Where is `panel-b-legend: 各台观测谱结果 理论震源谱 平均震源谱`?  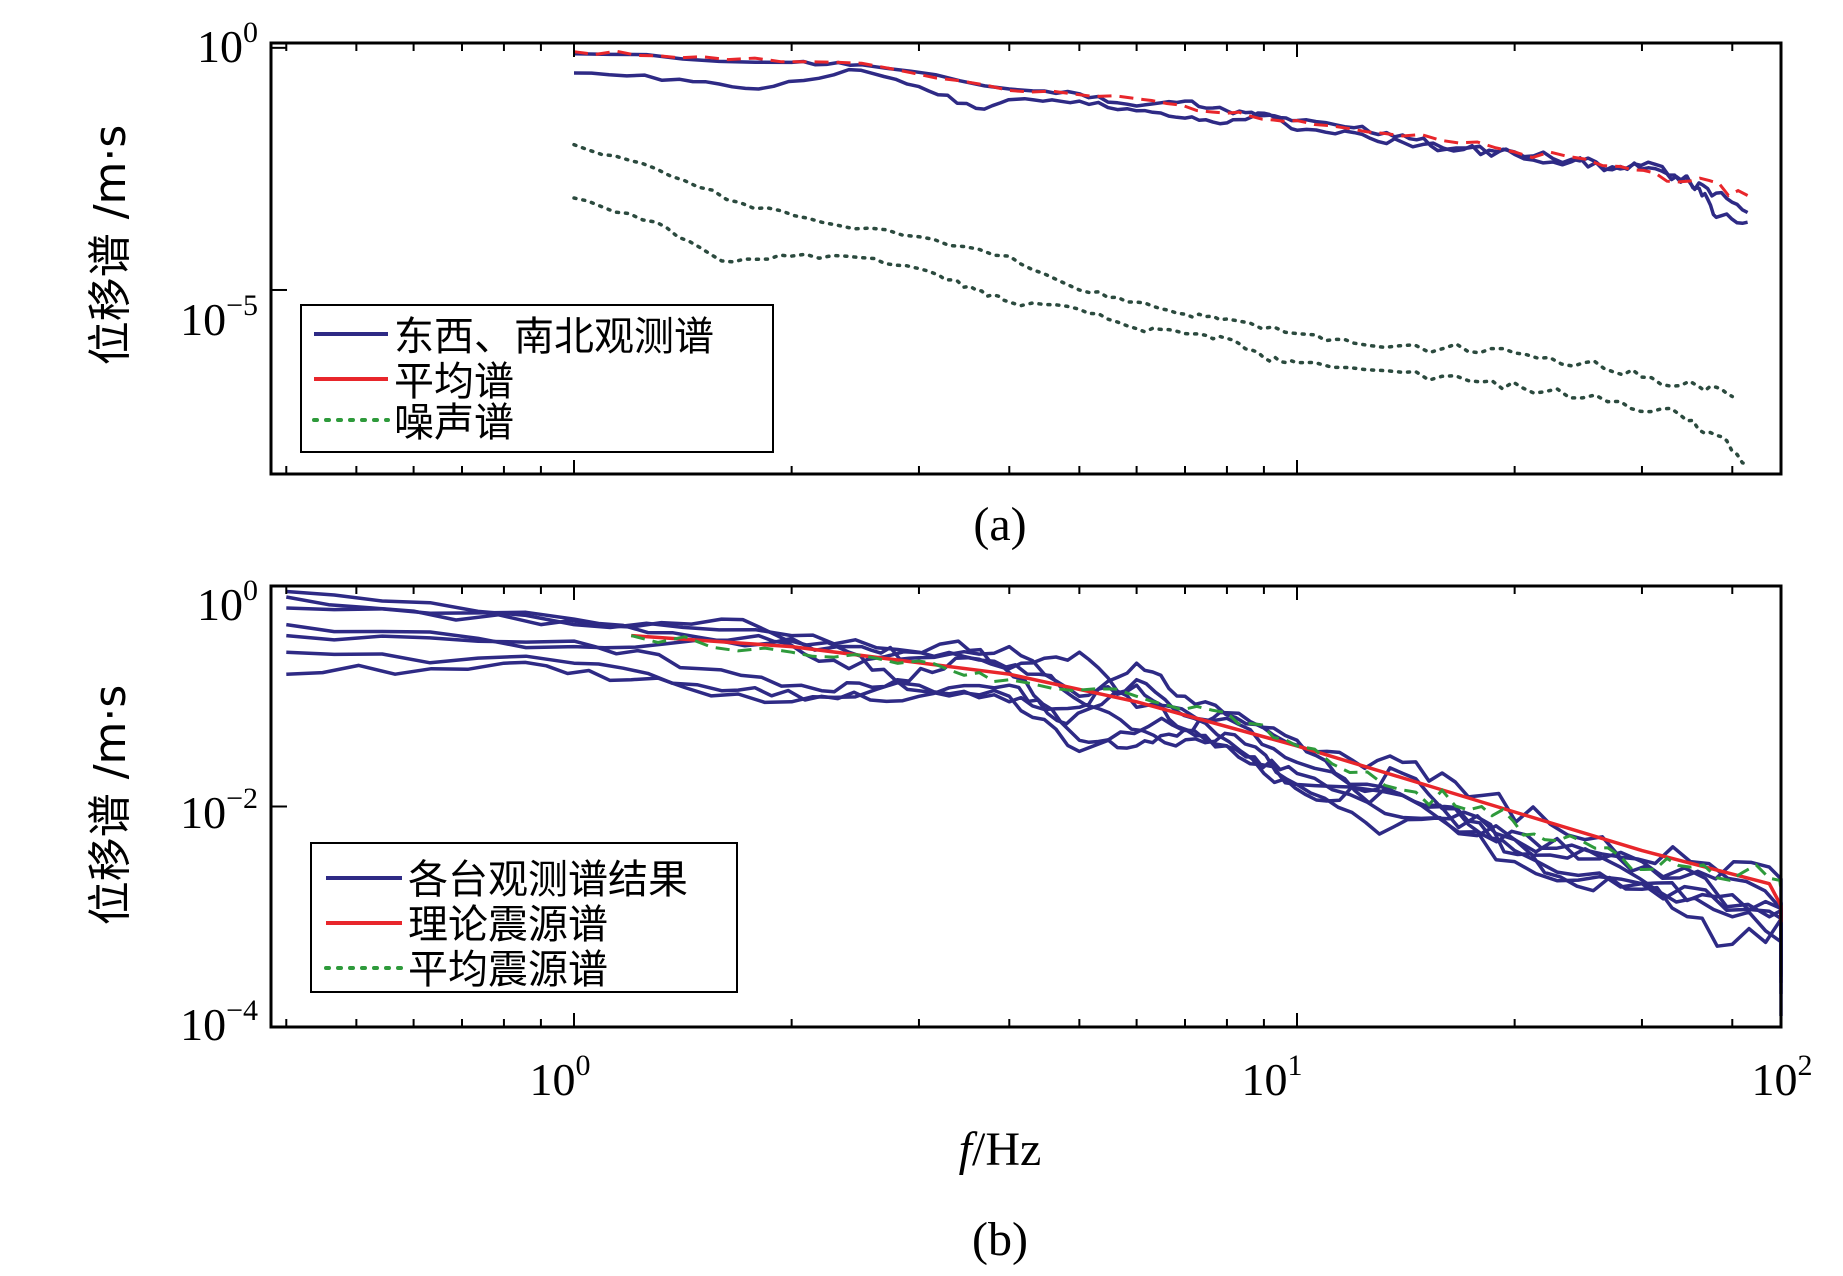 panel-b-legend: 各台观测谱结果 理论震源谱 平均震源谱 is located at coordinates (524, 917).